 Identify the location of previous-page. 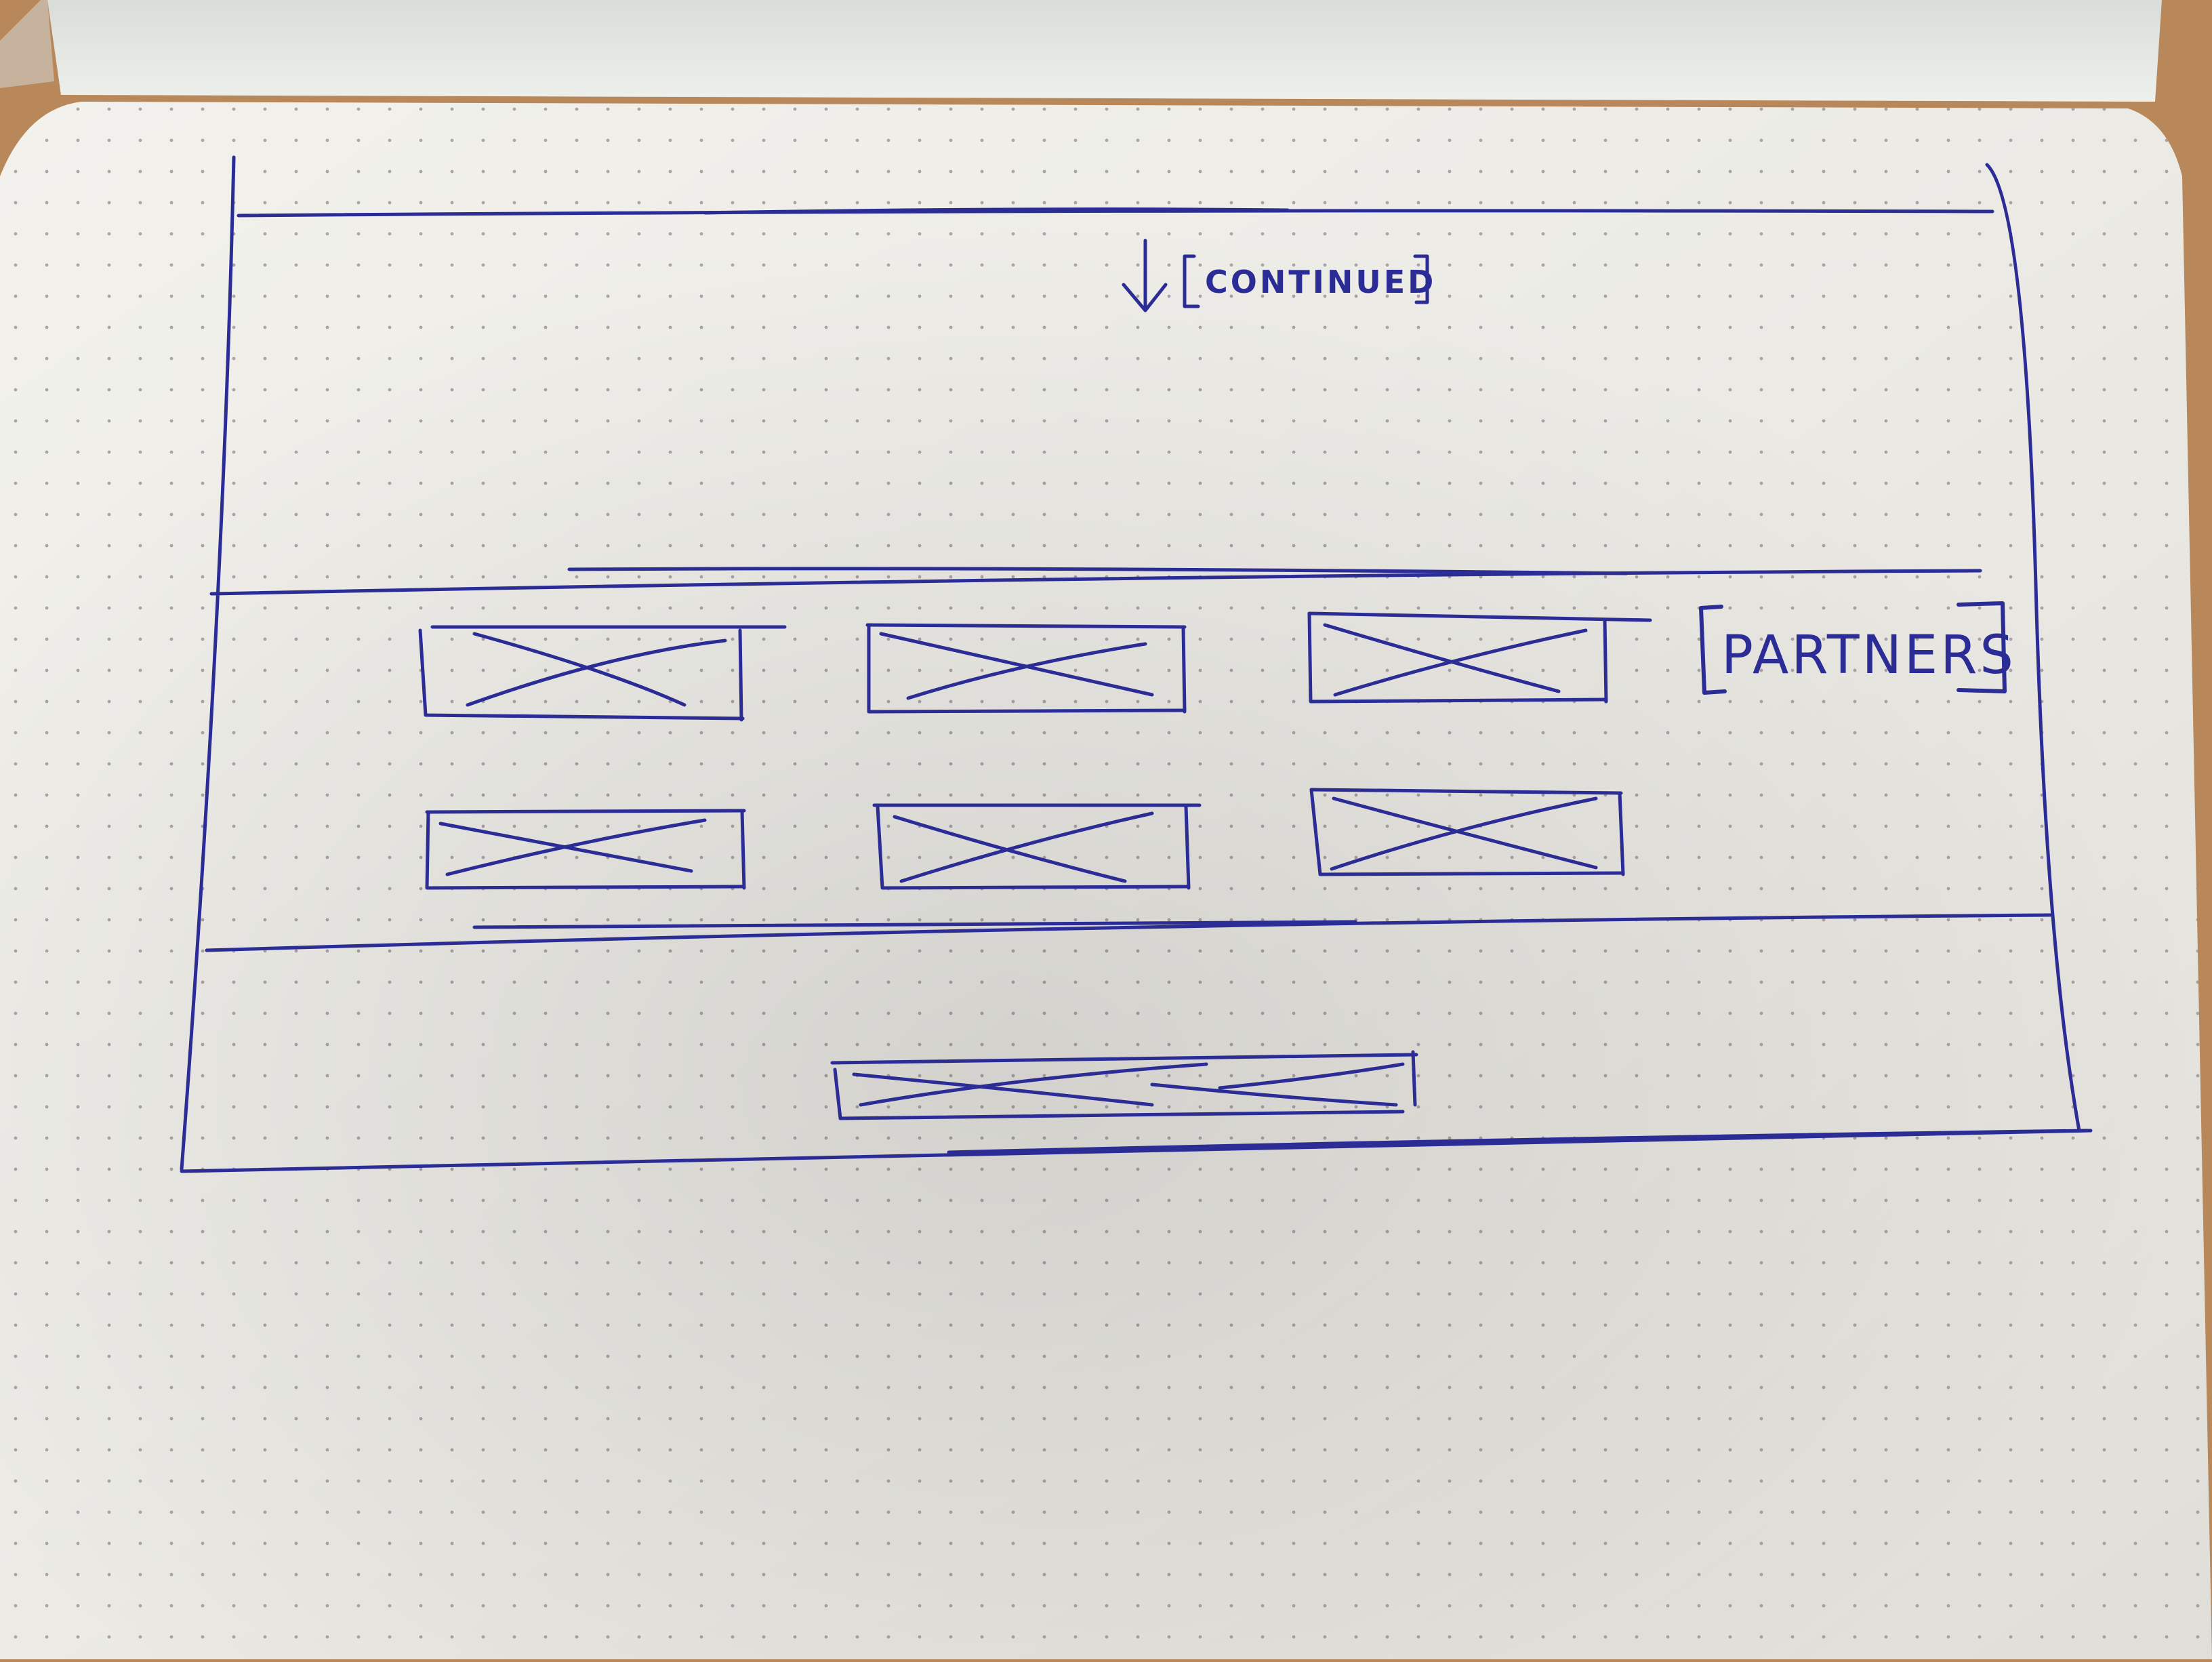
(1104, 51).